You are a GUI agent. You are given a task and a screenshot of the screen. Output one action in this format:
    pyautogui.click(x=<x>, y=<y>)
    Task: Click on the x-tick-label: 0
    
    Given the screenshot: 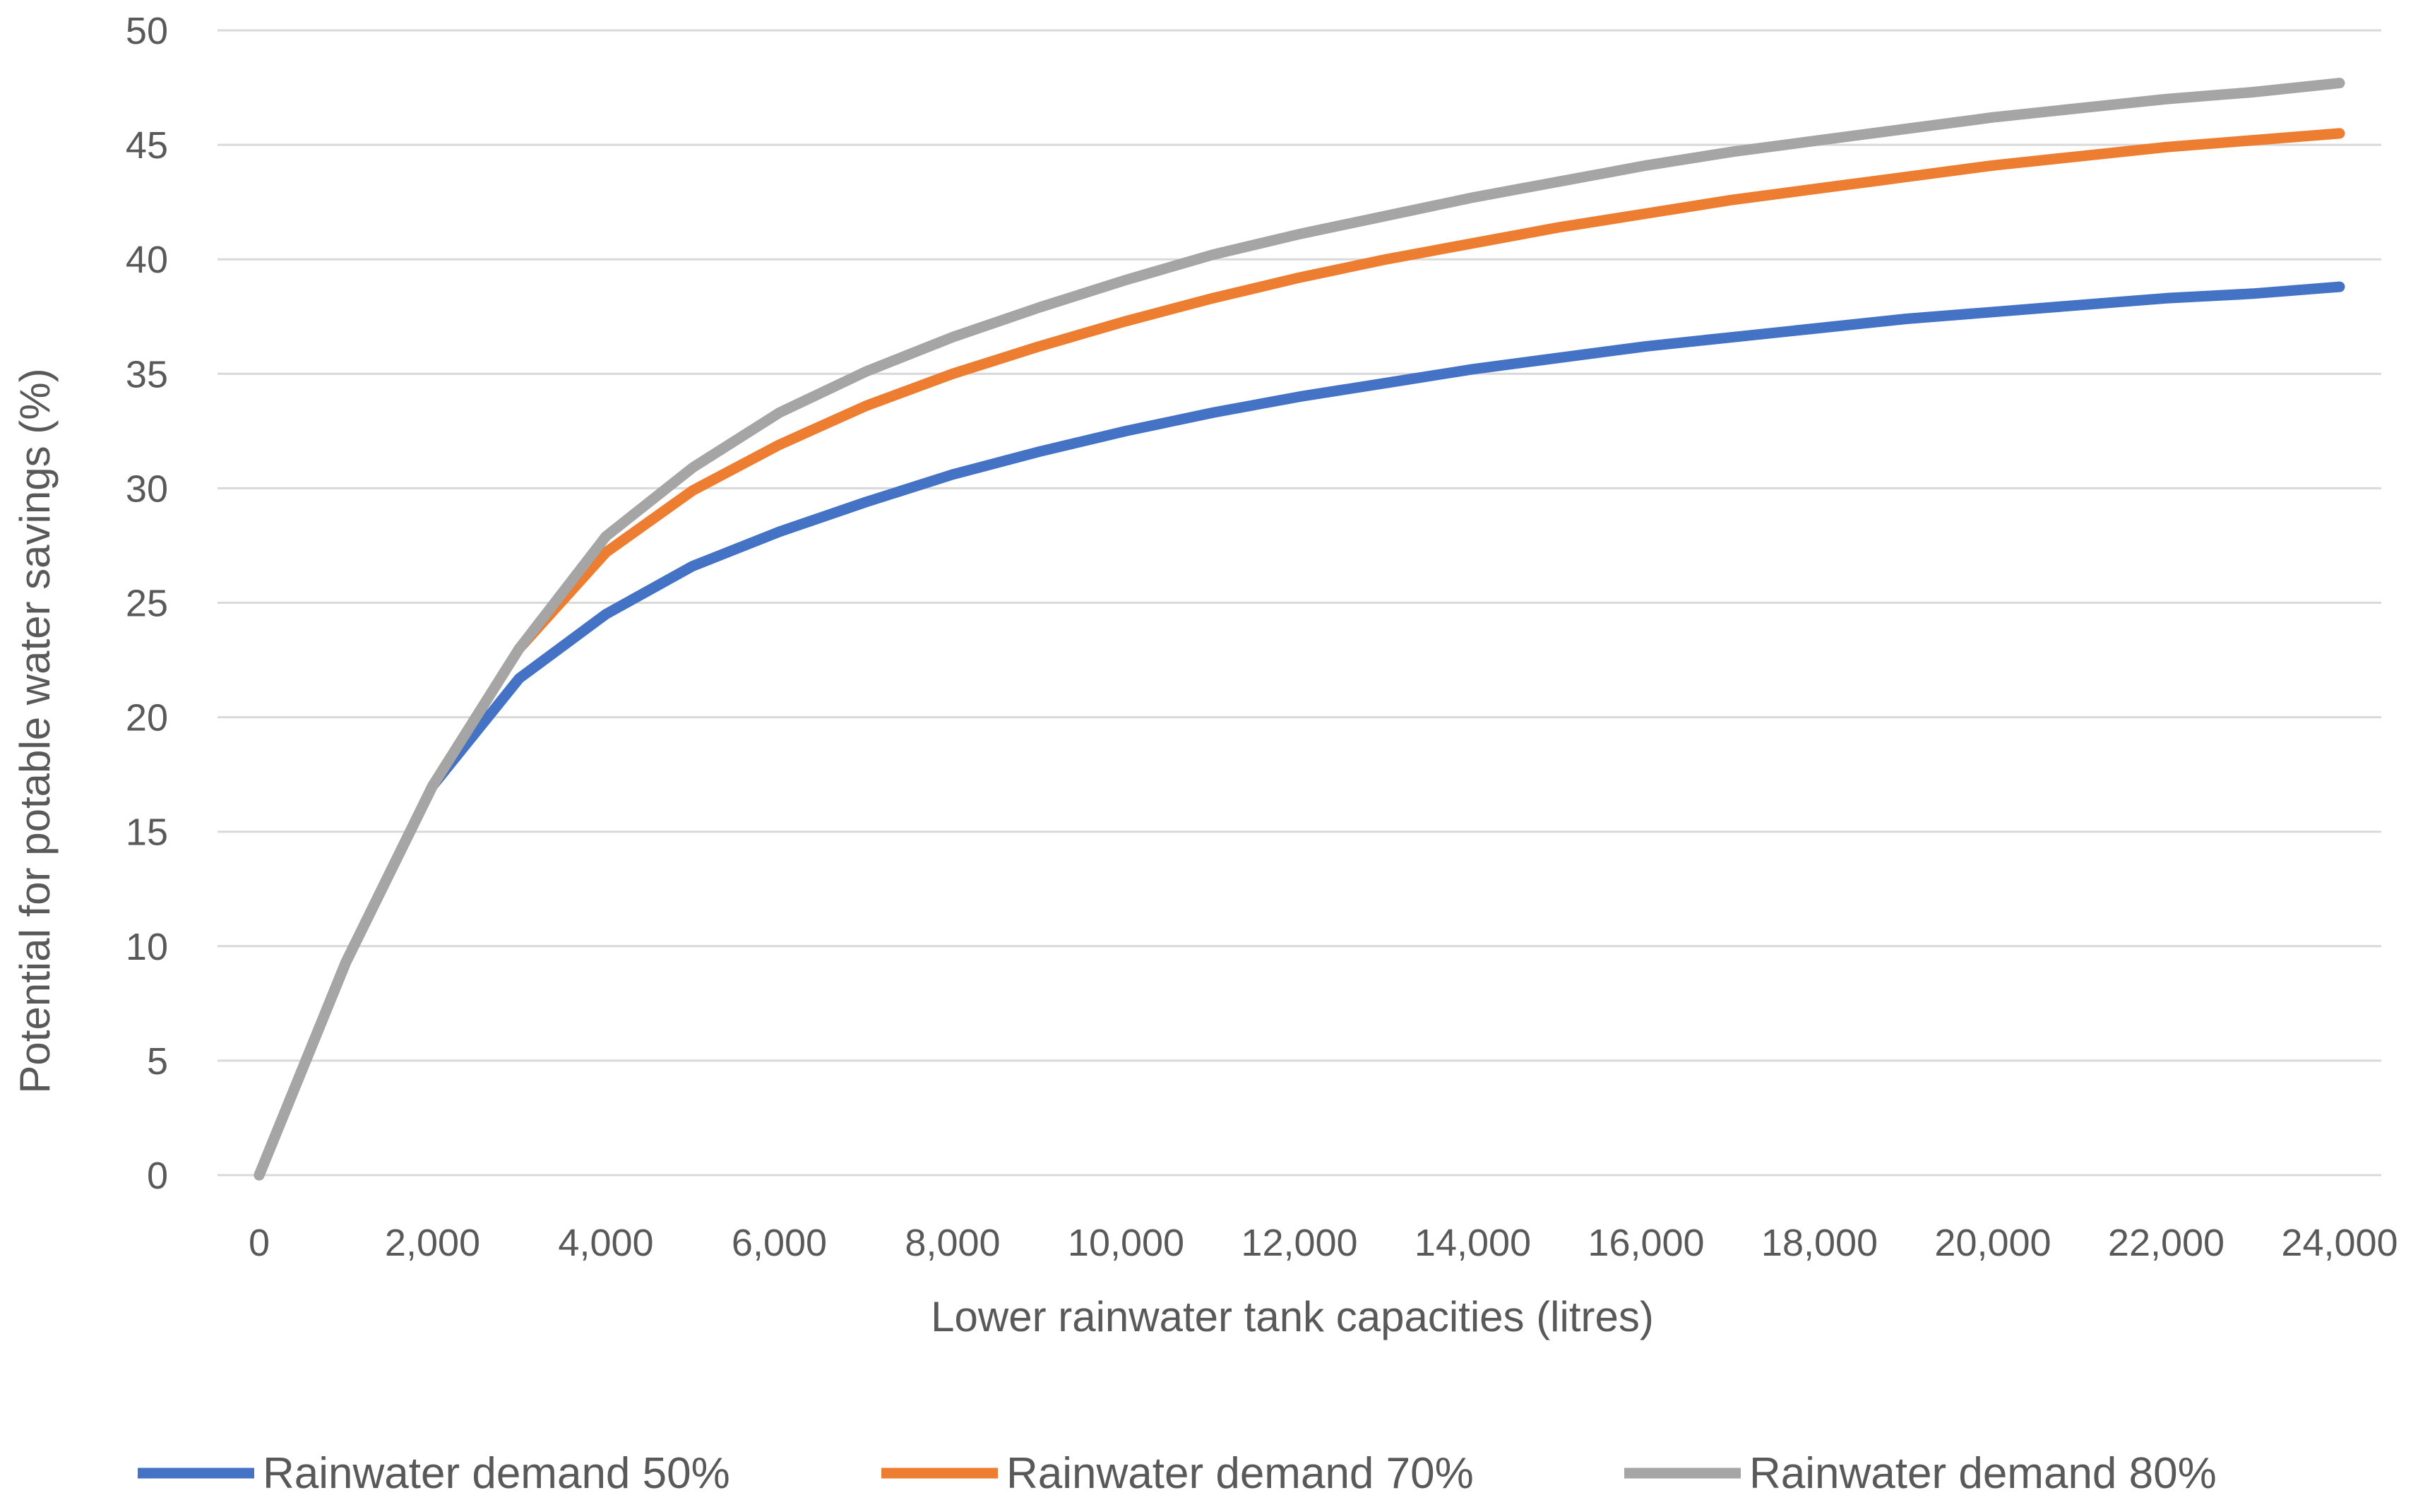 What is the action you would take?
    pyautogui.click(x=259, y=1243)
    